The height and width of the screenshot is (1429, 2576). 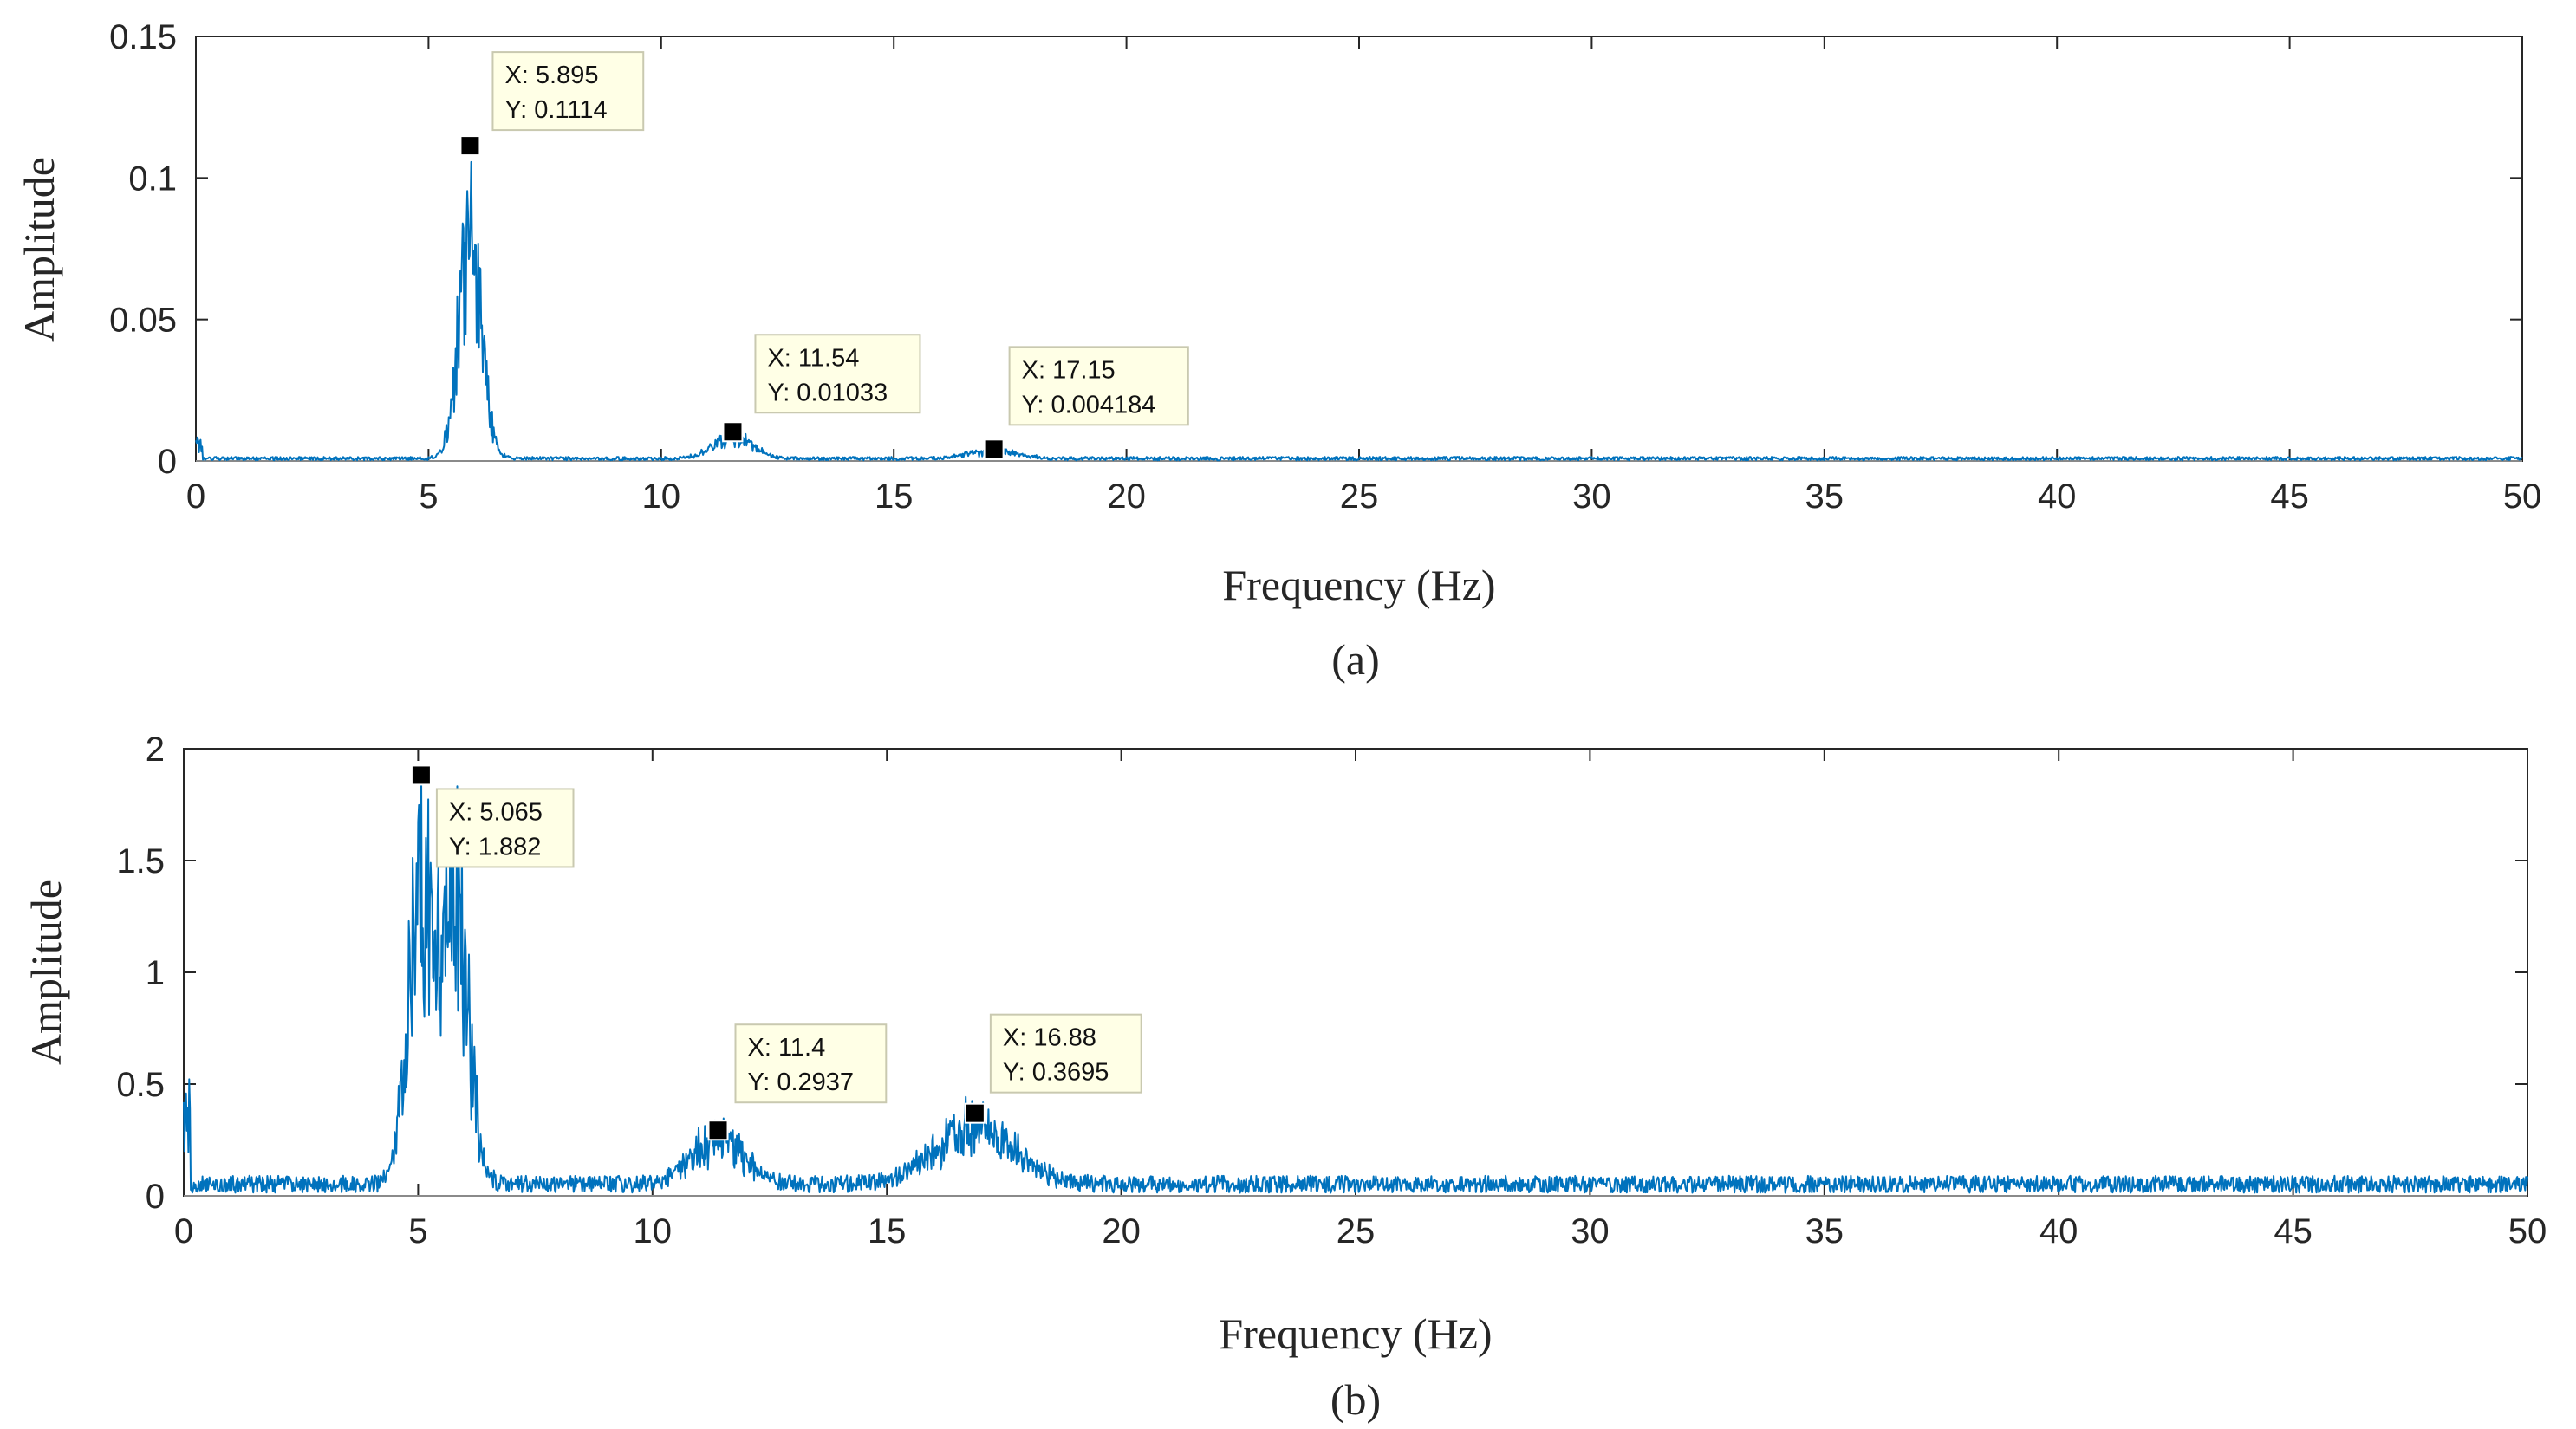 What do you see at coordinates (1049, 1038) in the screenshot?
I see `datatip-x: X: 16.88` at bounding box center [1049, 1038].